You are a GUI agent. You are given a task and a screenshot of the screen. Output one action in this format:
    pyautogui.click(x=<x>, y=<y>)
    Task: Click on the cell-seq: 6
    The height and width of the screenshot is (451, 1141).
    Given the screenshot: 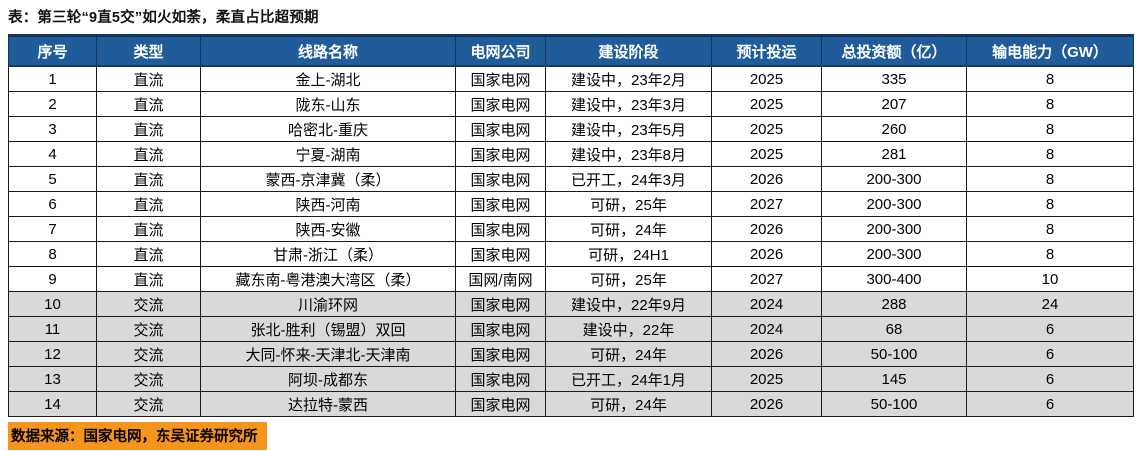 What is the action you would take?
    pyautogui.click(x=52, y=204)
    